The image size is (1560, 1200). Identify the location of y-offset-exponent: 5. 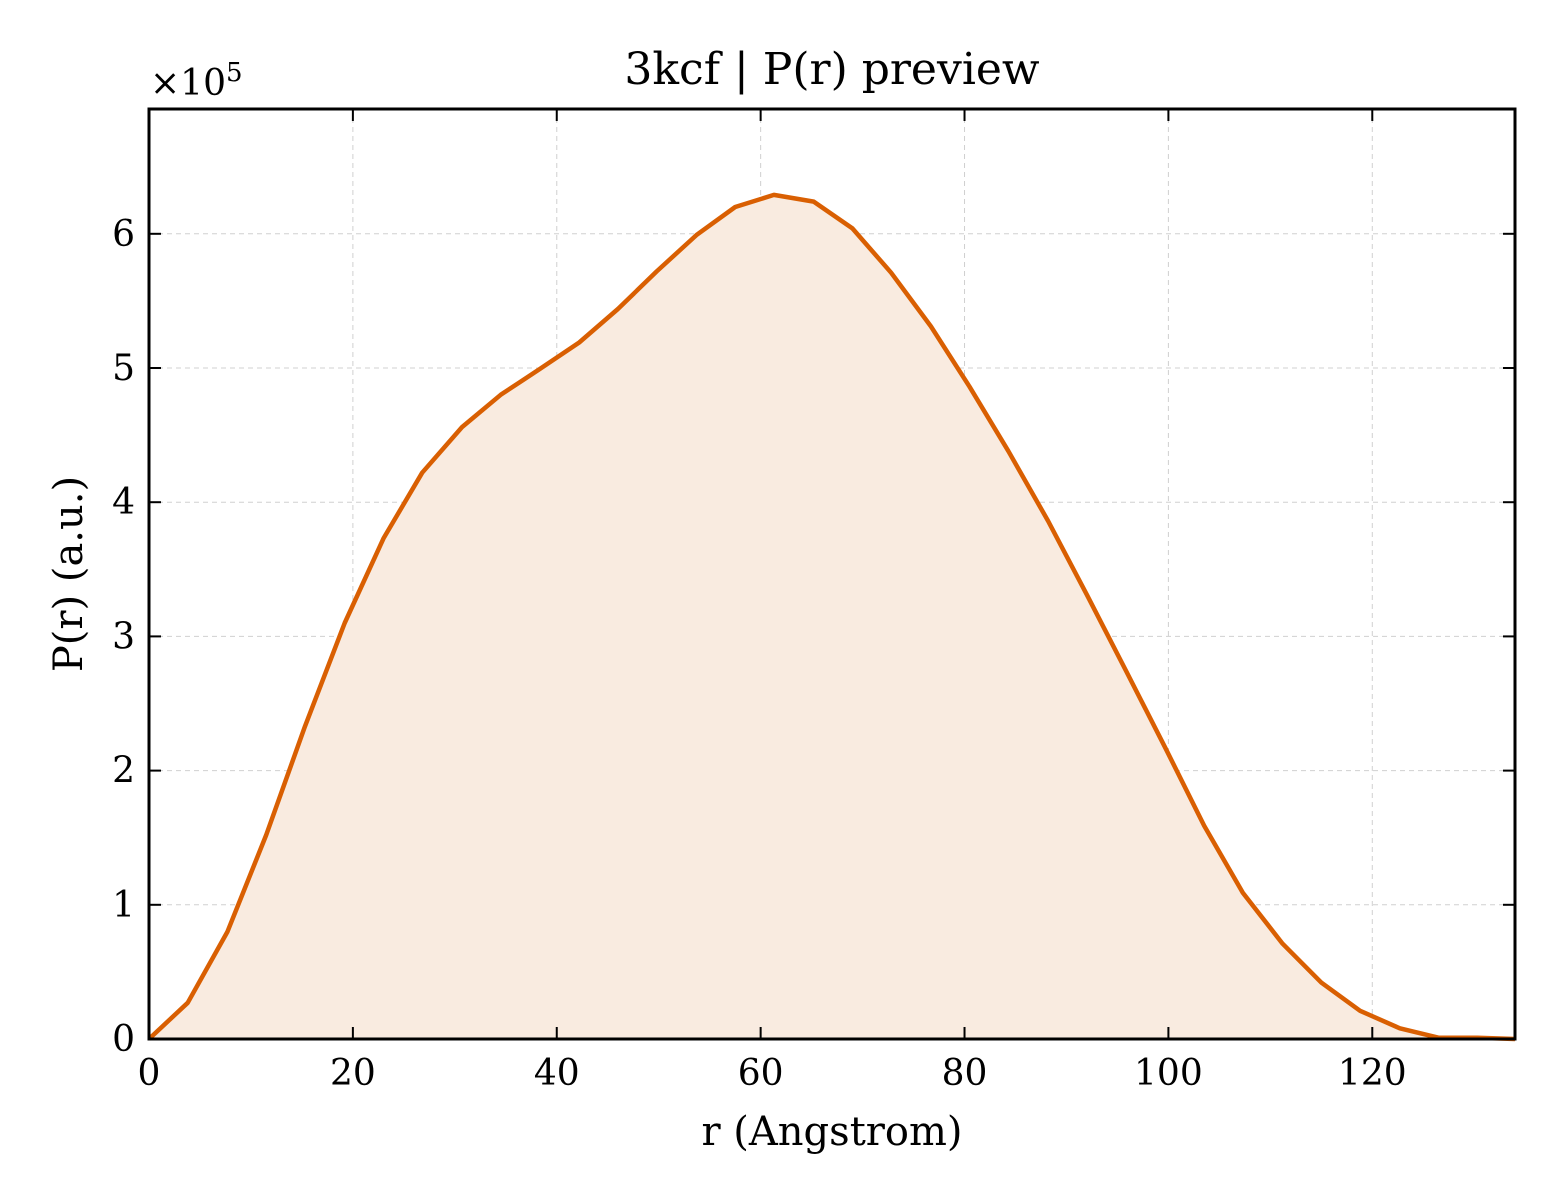
(234, 73).